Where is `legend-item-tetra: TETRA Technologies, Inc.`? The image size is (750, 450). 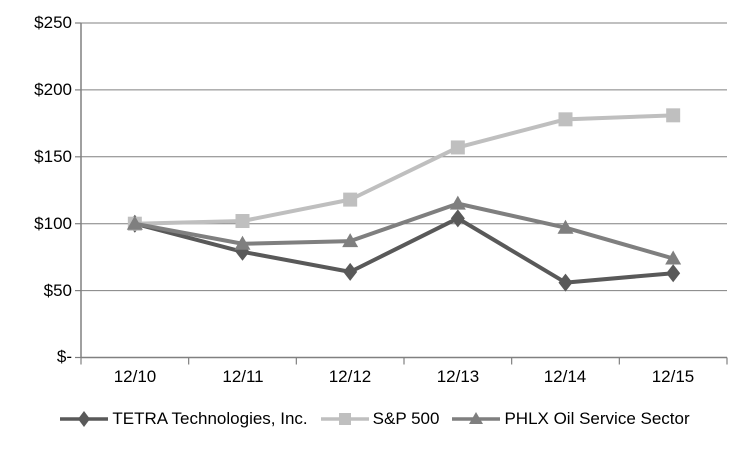 legend-item-tetra: TETRA Technologies, Inc. is located at coordinates (184, 419).